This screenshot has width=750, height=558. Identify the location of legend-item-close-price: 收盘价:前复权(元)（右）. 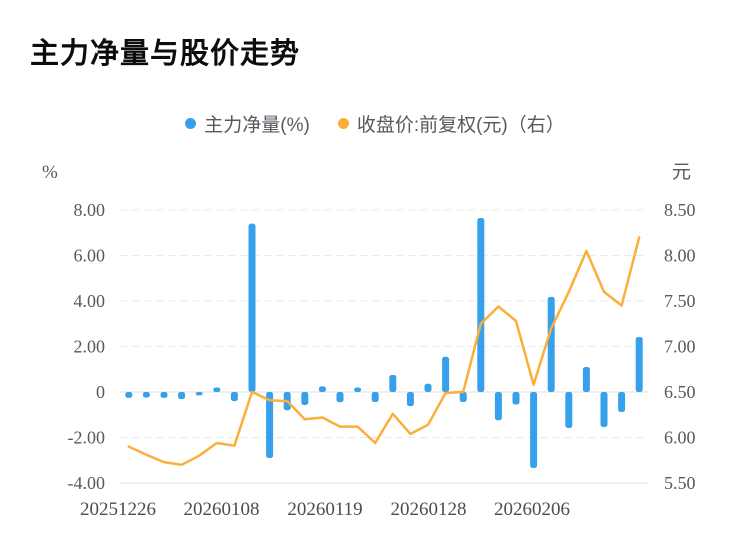
(451, 123).